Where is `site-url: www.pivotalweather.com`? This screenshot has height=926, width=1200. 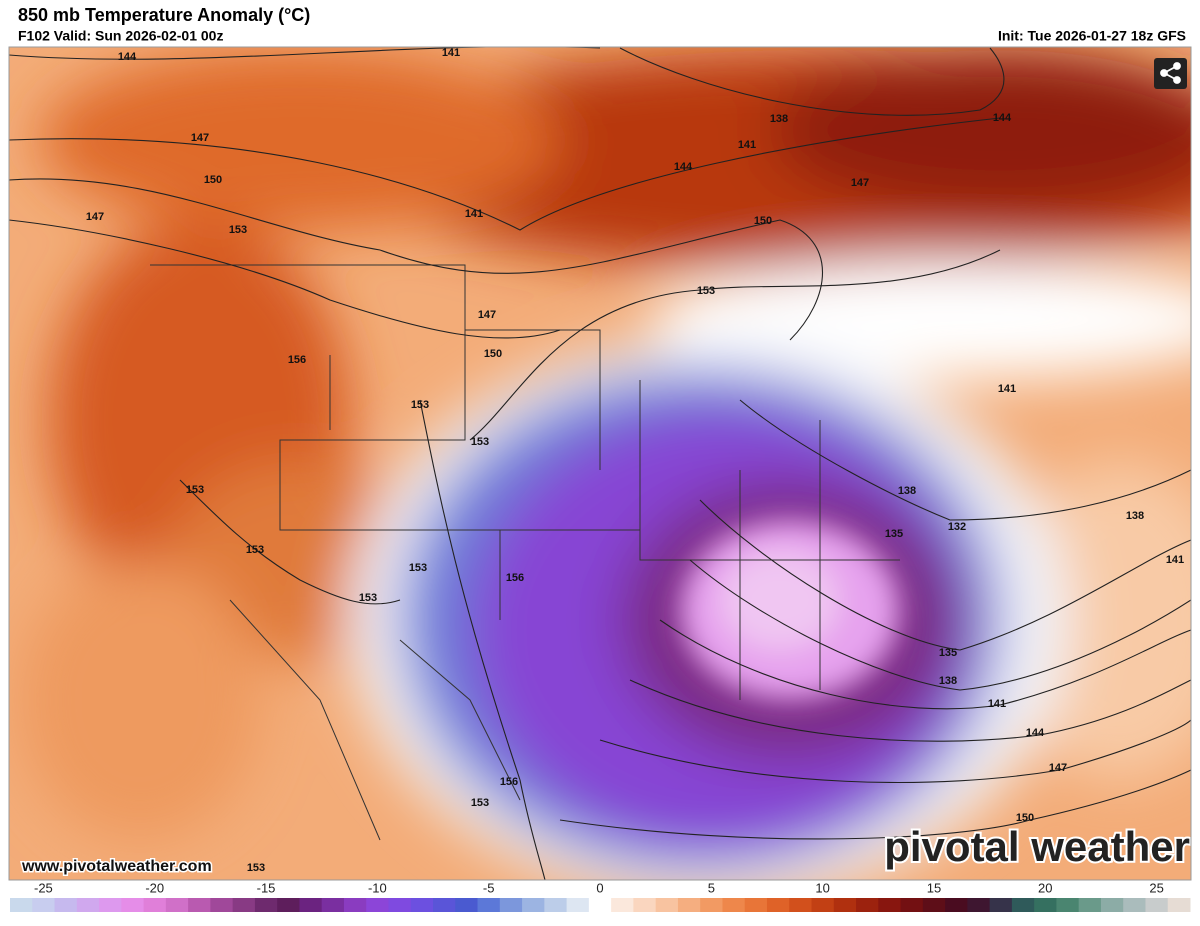
site-url: www.pivotalweather.com is located at coordinates (116, 866).